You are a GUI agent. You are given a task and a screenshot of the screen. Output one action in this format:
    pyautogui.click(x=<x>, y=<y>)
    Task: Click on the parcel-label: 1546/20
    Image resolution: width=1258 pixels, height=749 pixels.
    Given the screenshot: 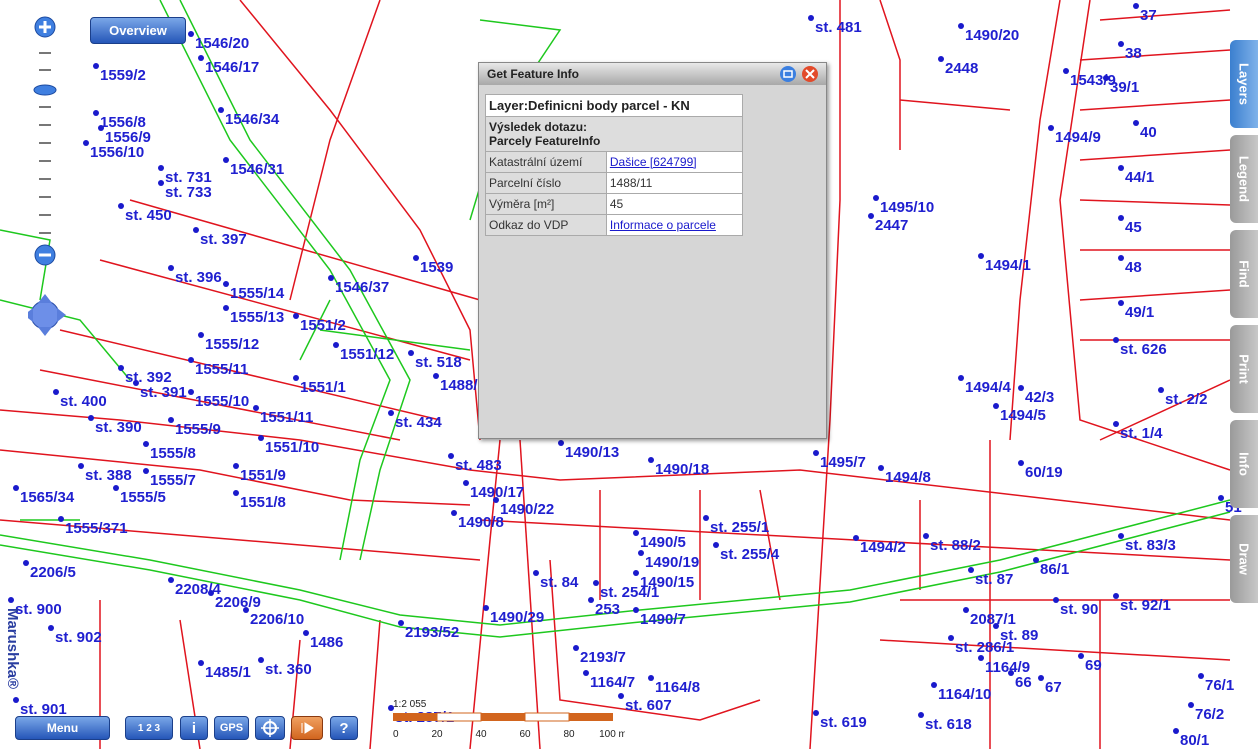 What is the action you would take?
    pyautogui.click(x=222, y=43)
    